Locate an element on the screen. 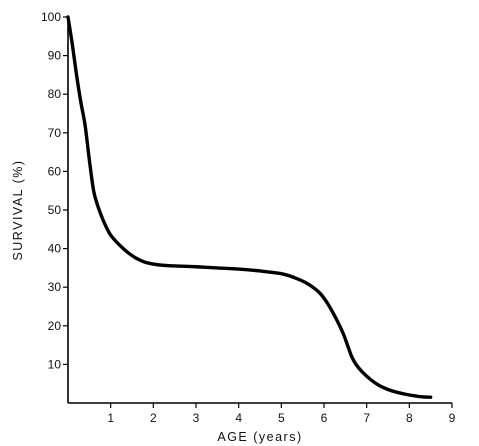  x-tick-label: 1 is located at coordinates (110, 418).